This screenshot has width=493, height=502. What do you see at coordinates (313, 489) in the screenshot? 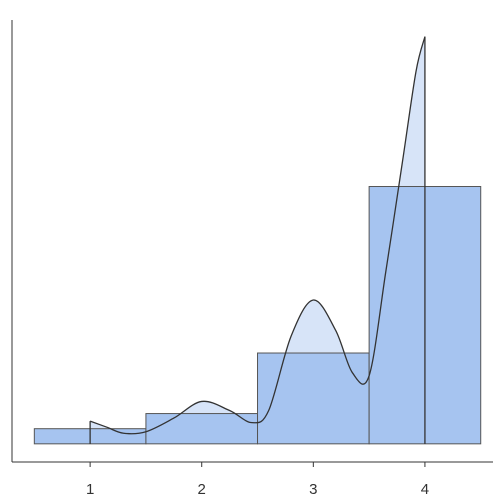
I see `x-tick-label: 3` at bounding box center [313, 489].